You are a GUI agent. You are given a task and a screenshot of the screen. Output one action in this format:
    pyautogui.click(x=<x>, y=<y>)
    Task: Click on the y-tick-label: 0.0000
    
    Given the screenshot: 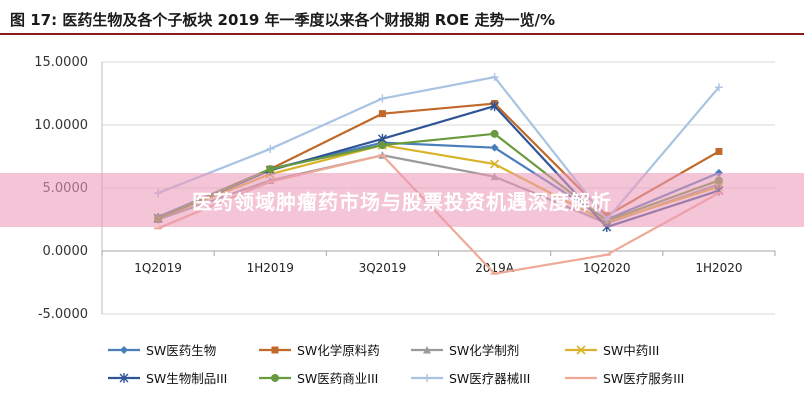 What is the action you would take?
    pyautogui.click(x=66, y=251)
    